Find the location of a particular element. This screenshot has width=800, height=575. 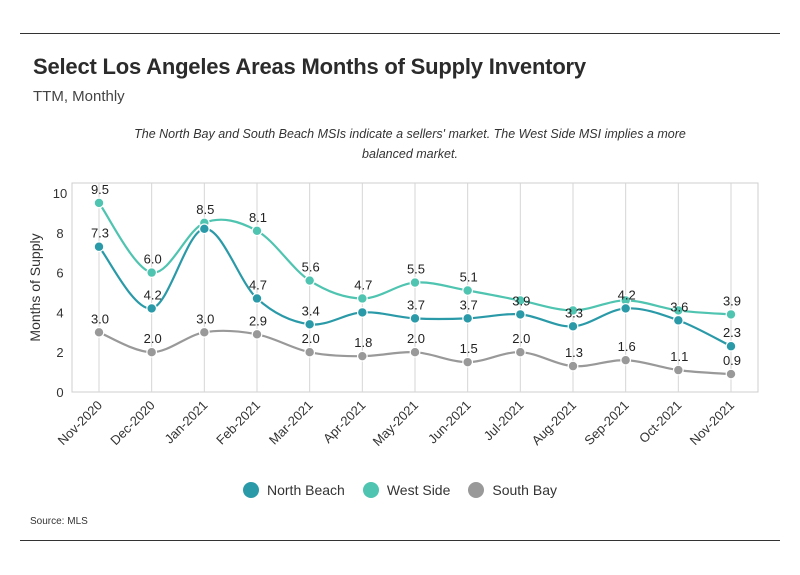

data-label: 1.8 is located at coordinates (363, 342).